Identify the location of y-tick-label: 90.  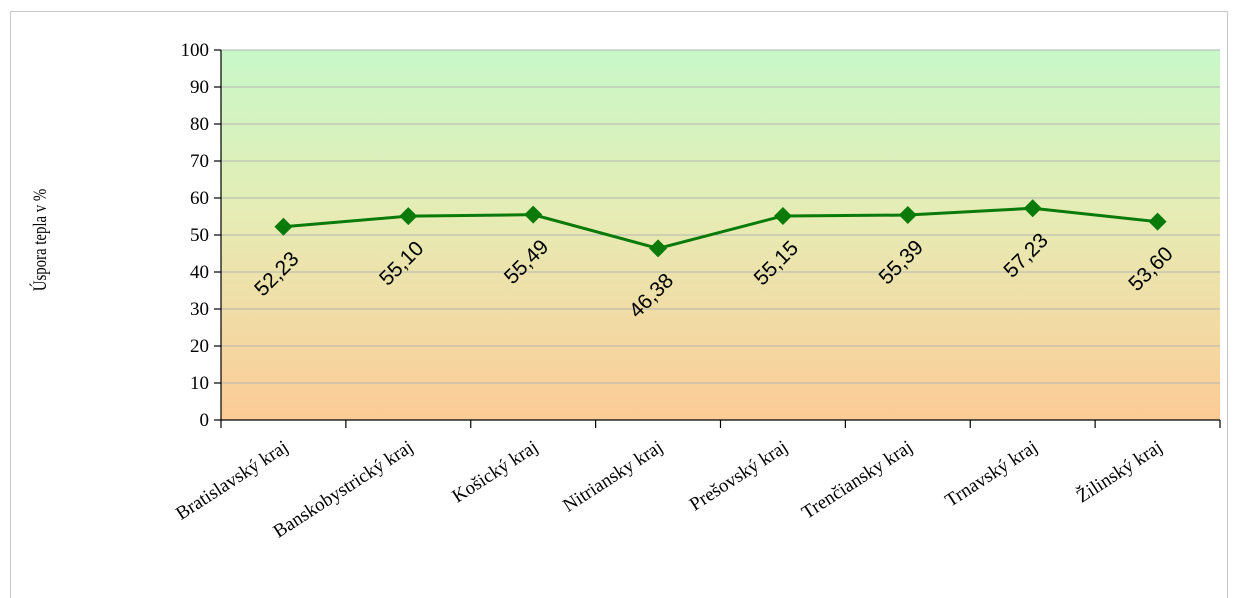
(199, 87).